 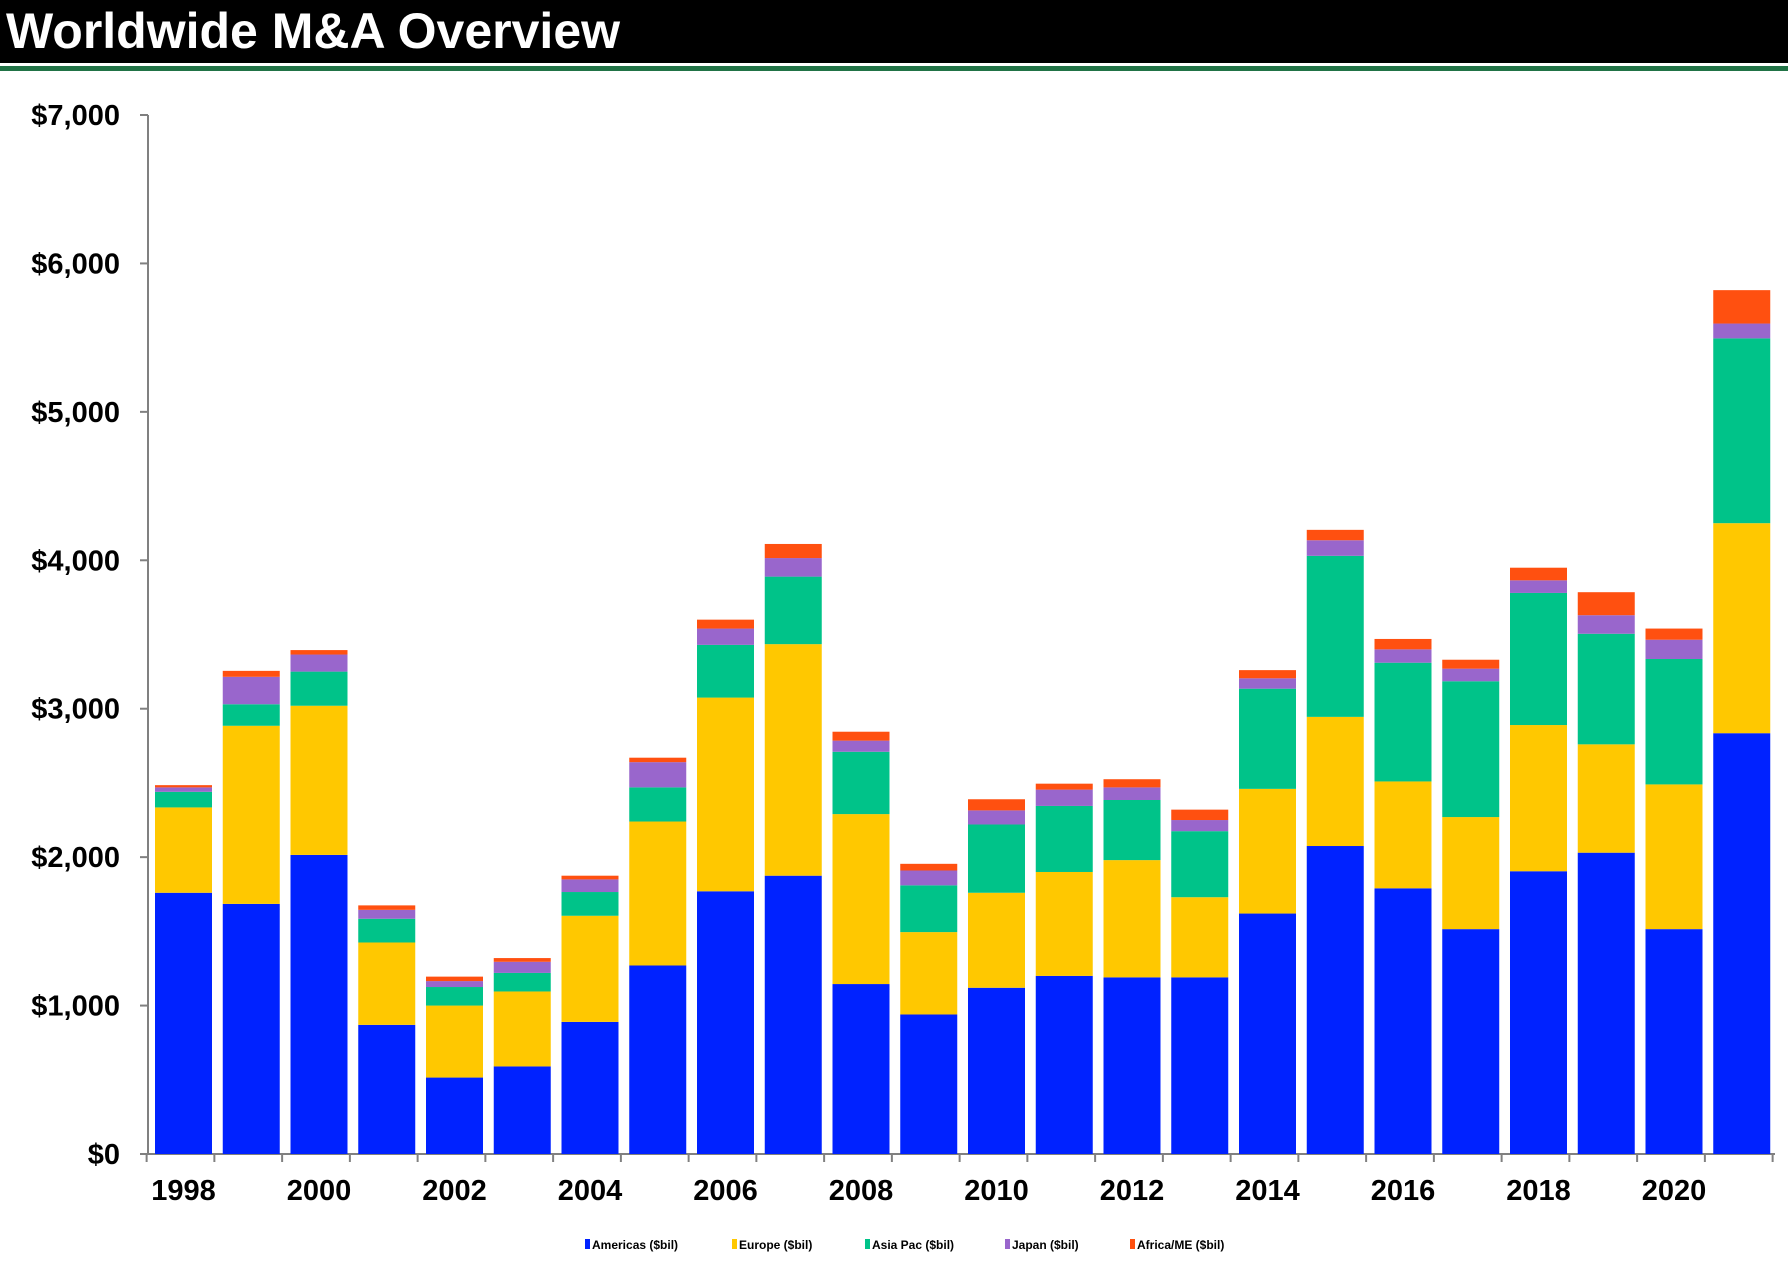 What do you see at coordinates (319, 780) in the screenshot?
I see `bar-2000-europe` at bounding box center [319, 780].